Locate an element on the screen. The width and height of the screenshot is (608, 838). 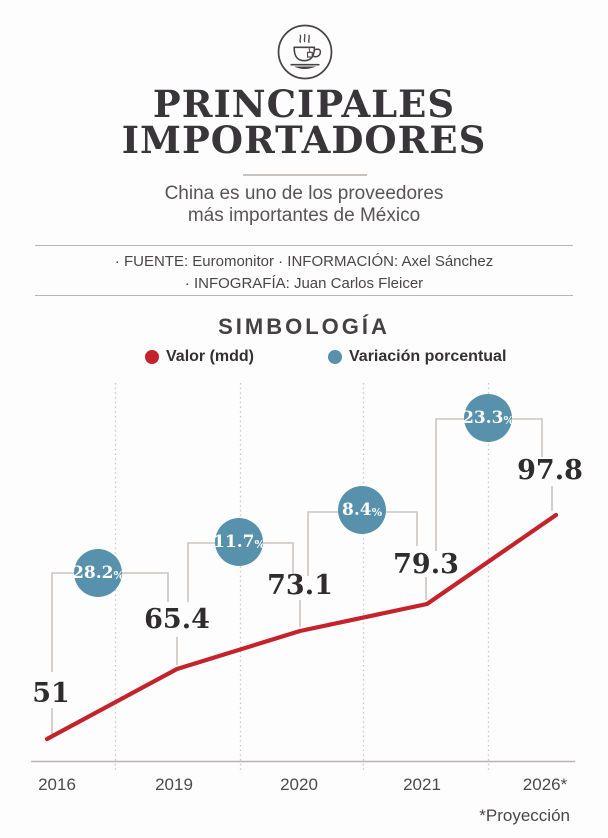
value-label-2021: 79.3 is located at coordinates (426, 564).